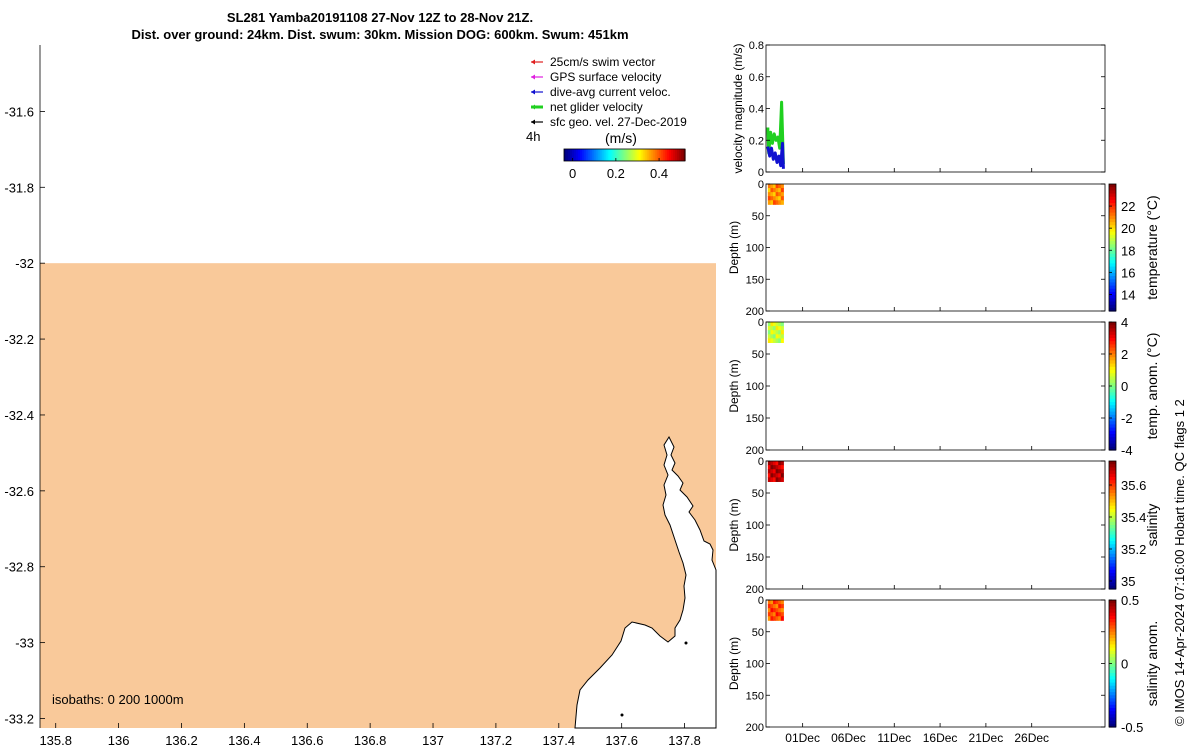 This screenshot has width=1200, height=750. What do you see at coordinates (775, 132) in the screenshot?
I see `velocity-series-line` at bounding box center [775, 132].